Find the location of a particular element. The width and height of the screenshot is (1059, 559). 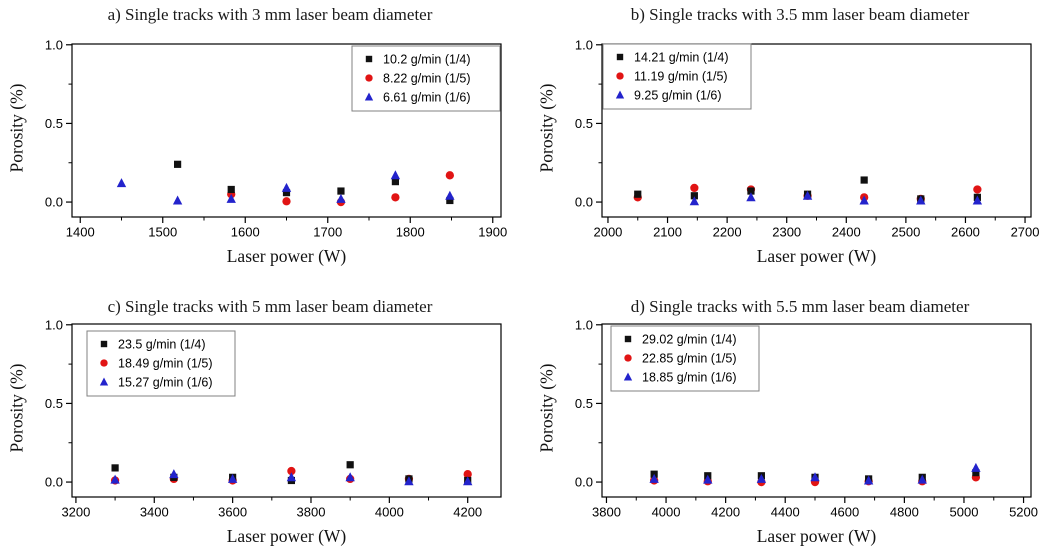

legend-label: 14.21 g/min (1/4) is located at coordinates (681, 58).